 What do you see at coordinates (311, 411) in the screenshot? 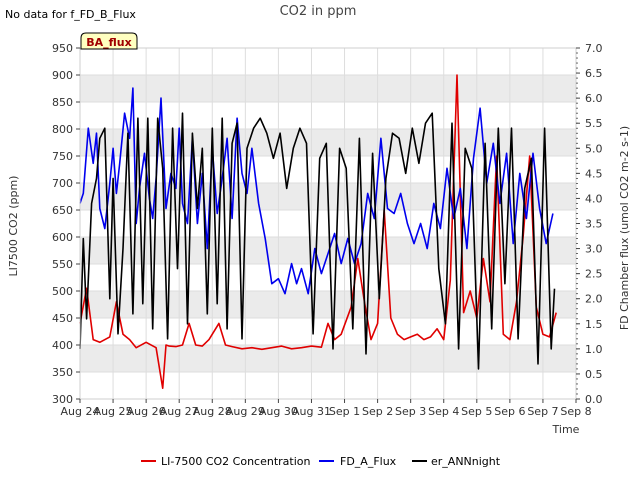
I see `x-tick-label: Aug 31` at bounding box center [311, 411].